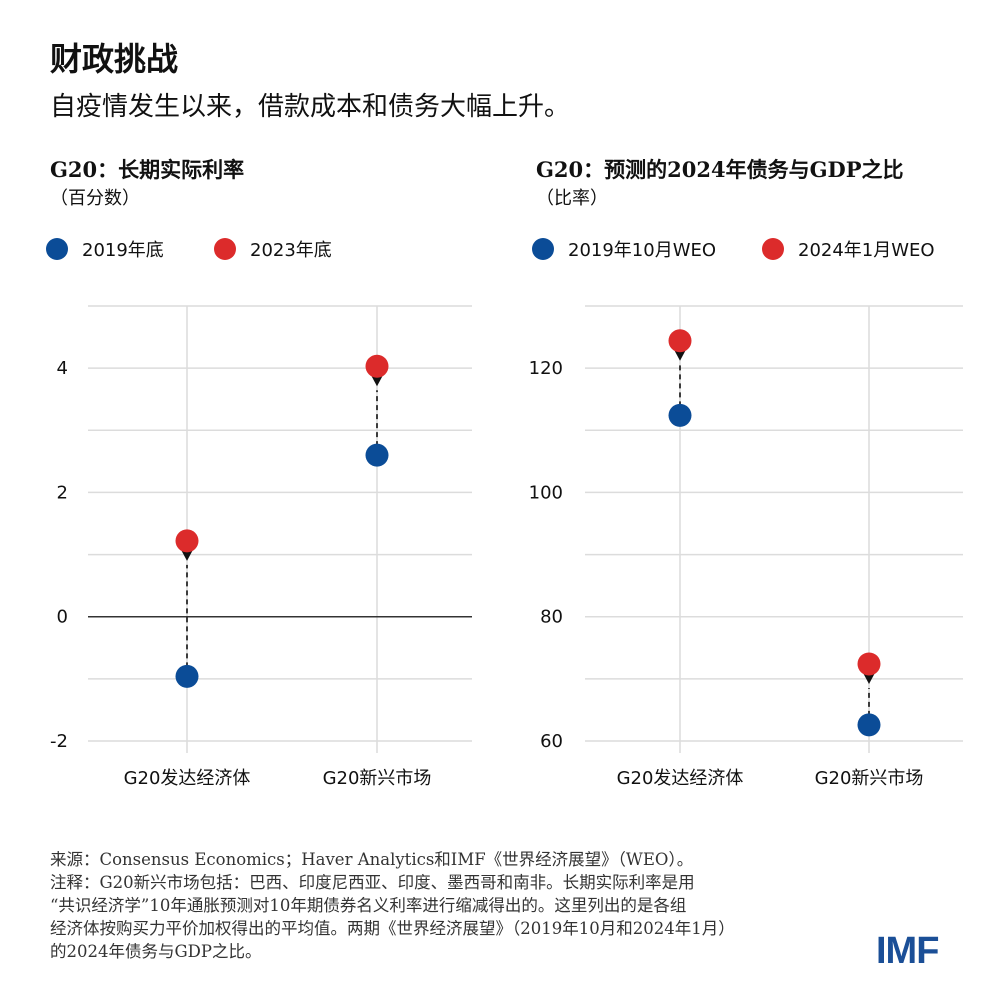 The width and height of the screenshot is (1005, 1005). Describe the element at coordinates (372, 882) in the screenshot. I see `note-line: 注释：G20新兴市场包括：巴西、印度尼西亚、印度、墨西哥和南非。长期实际利率是用` at that location.